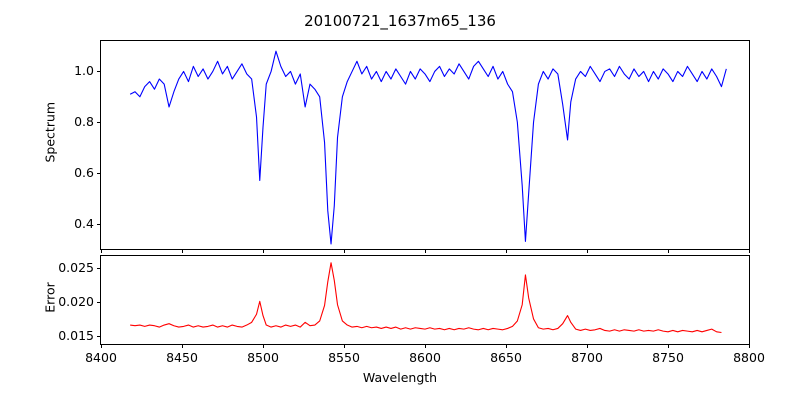 The width and height of the screenshot is (800, 400). I want to click on xtick-label: 8450, so click(182, 357).